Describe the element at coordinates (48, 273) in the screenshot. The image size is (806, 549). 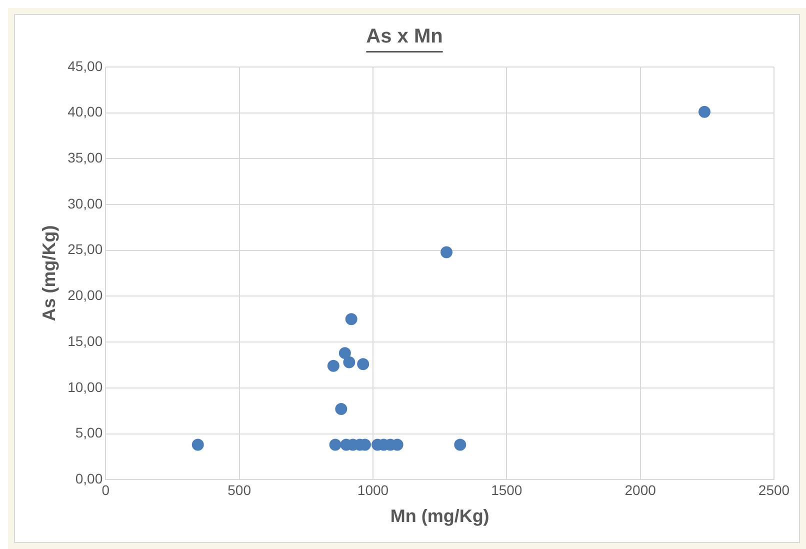
I see `y-axis-title: As (mg/Kg)` at that location.